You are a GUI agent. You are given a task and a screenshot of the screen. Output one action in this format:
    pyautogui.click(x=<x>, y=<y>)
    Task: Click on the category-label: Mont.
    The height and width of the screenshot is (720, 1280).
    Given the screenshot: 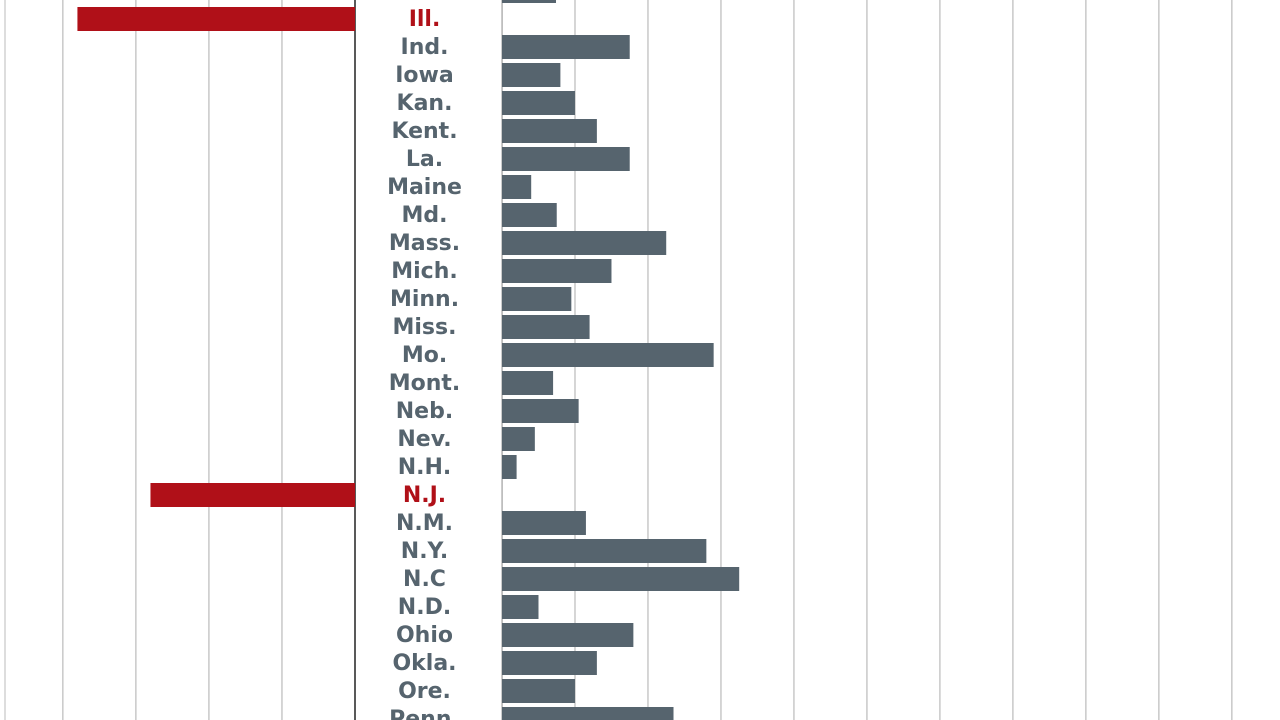 What is the action you would take?
    pyautogui.click(x=425, y=383)
    